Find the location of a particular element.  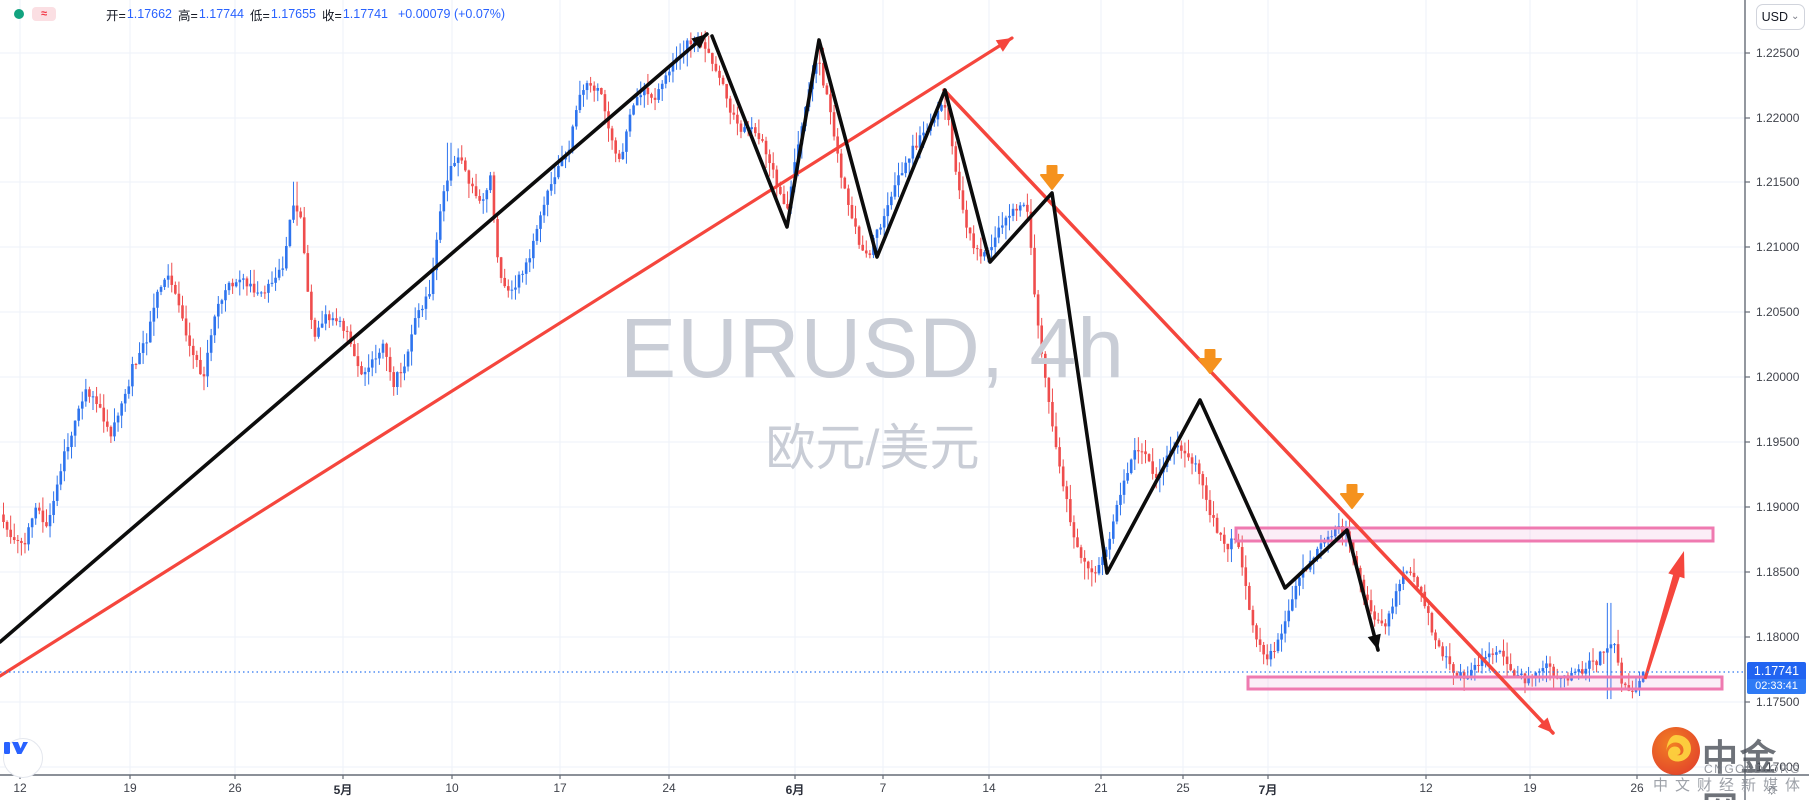

high-label: 高= is located at coordinates (188, 15).